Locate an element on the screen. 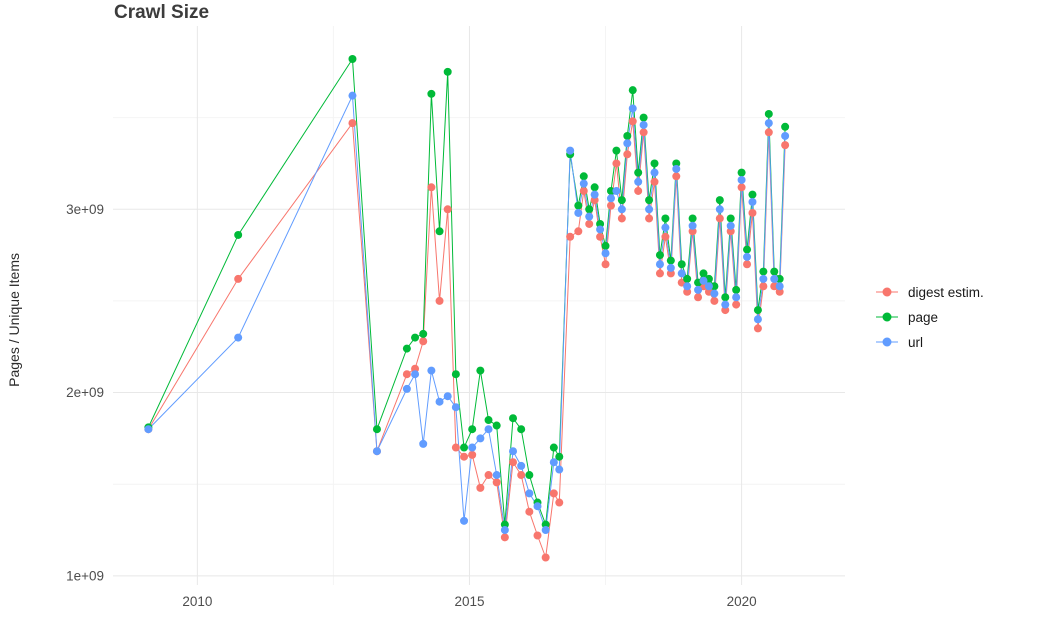  legend: digest estim. page url is located at coordinates (929, 317).